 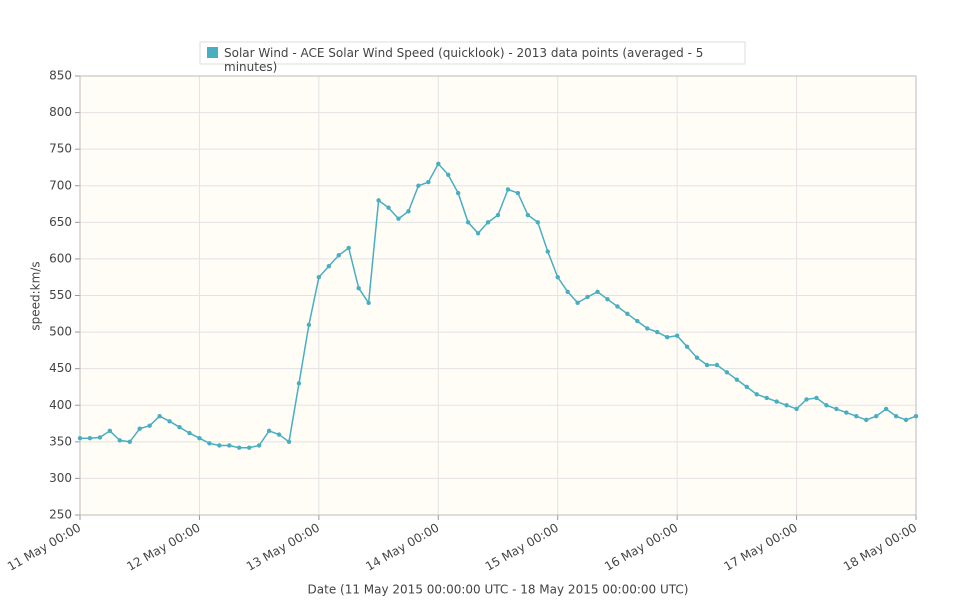 What do you see at coordinates (60, 112) in the screenshot?
I see `y-tick-label: 800` at bounding box center [60, 112].